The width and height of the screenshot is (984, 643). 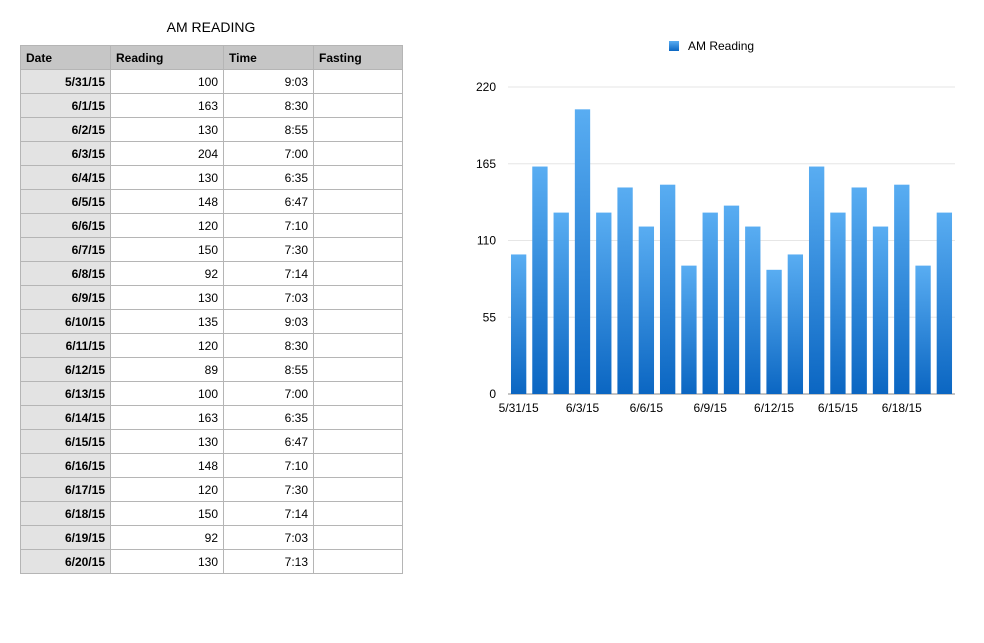 I want to click on cell-date: 6/4/15, so click(x=65, y=177).